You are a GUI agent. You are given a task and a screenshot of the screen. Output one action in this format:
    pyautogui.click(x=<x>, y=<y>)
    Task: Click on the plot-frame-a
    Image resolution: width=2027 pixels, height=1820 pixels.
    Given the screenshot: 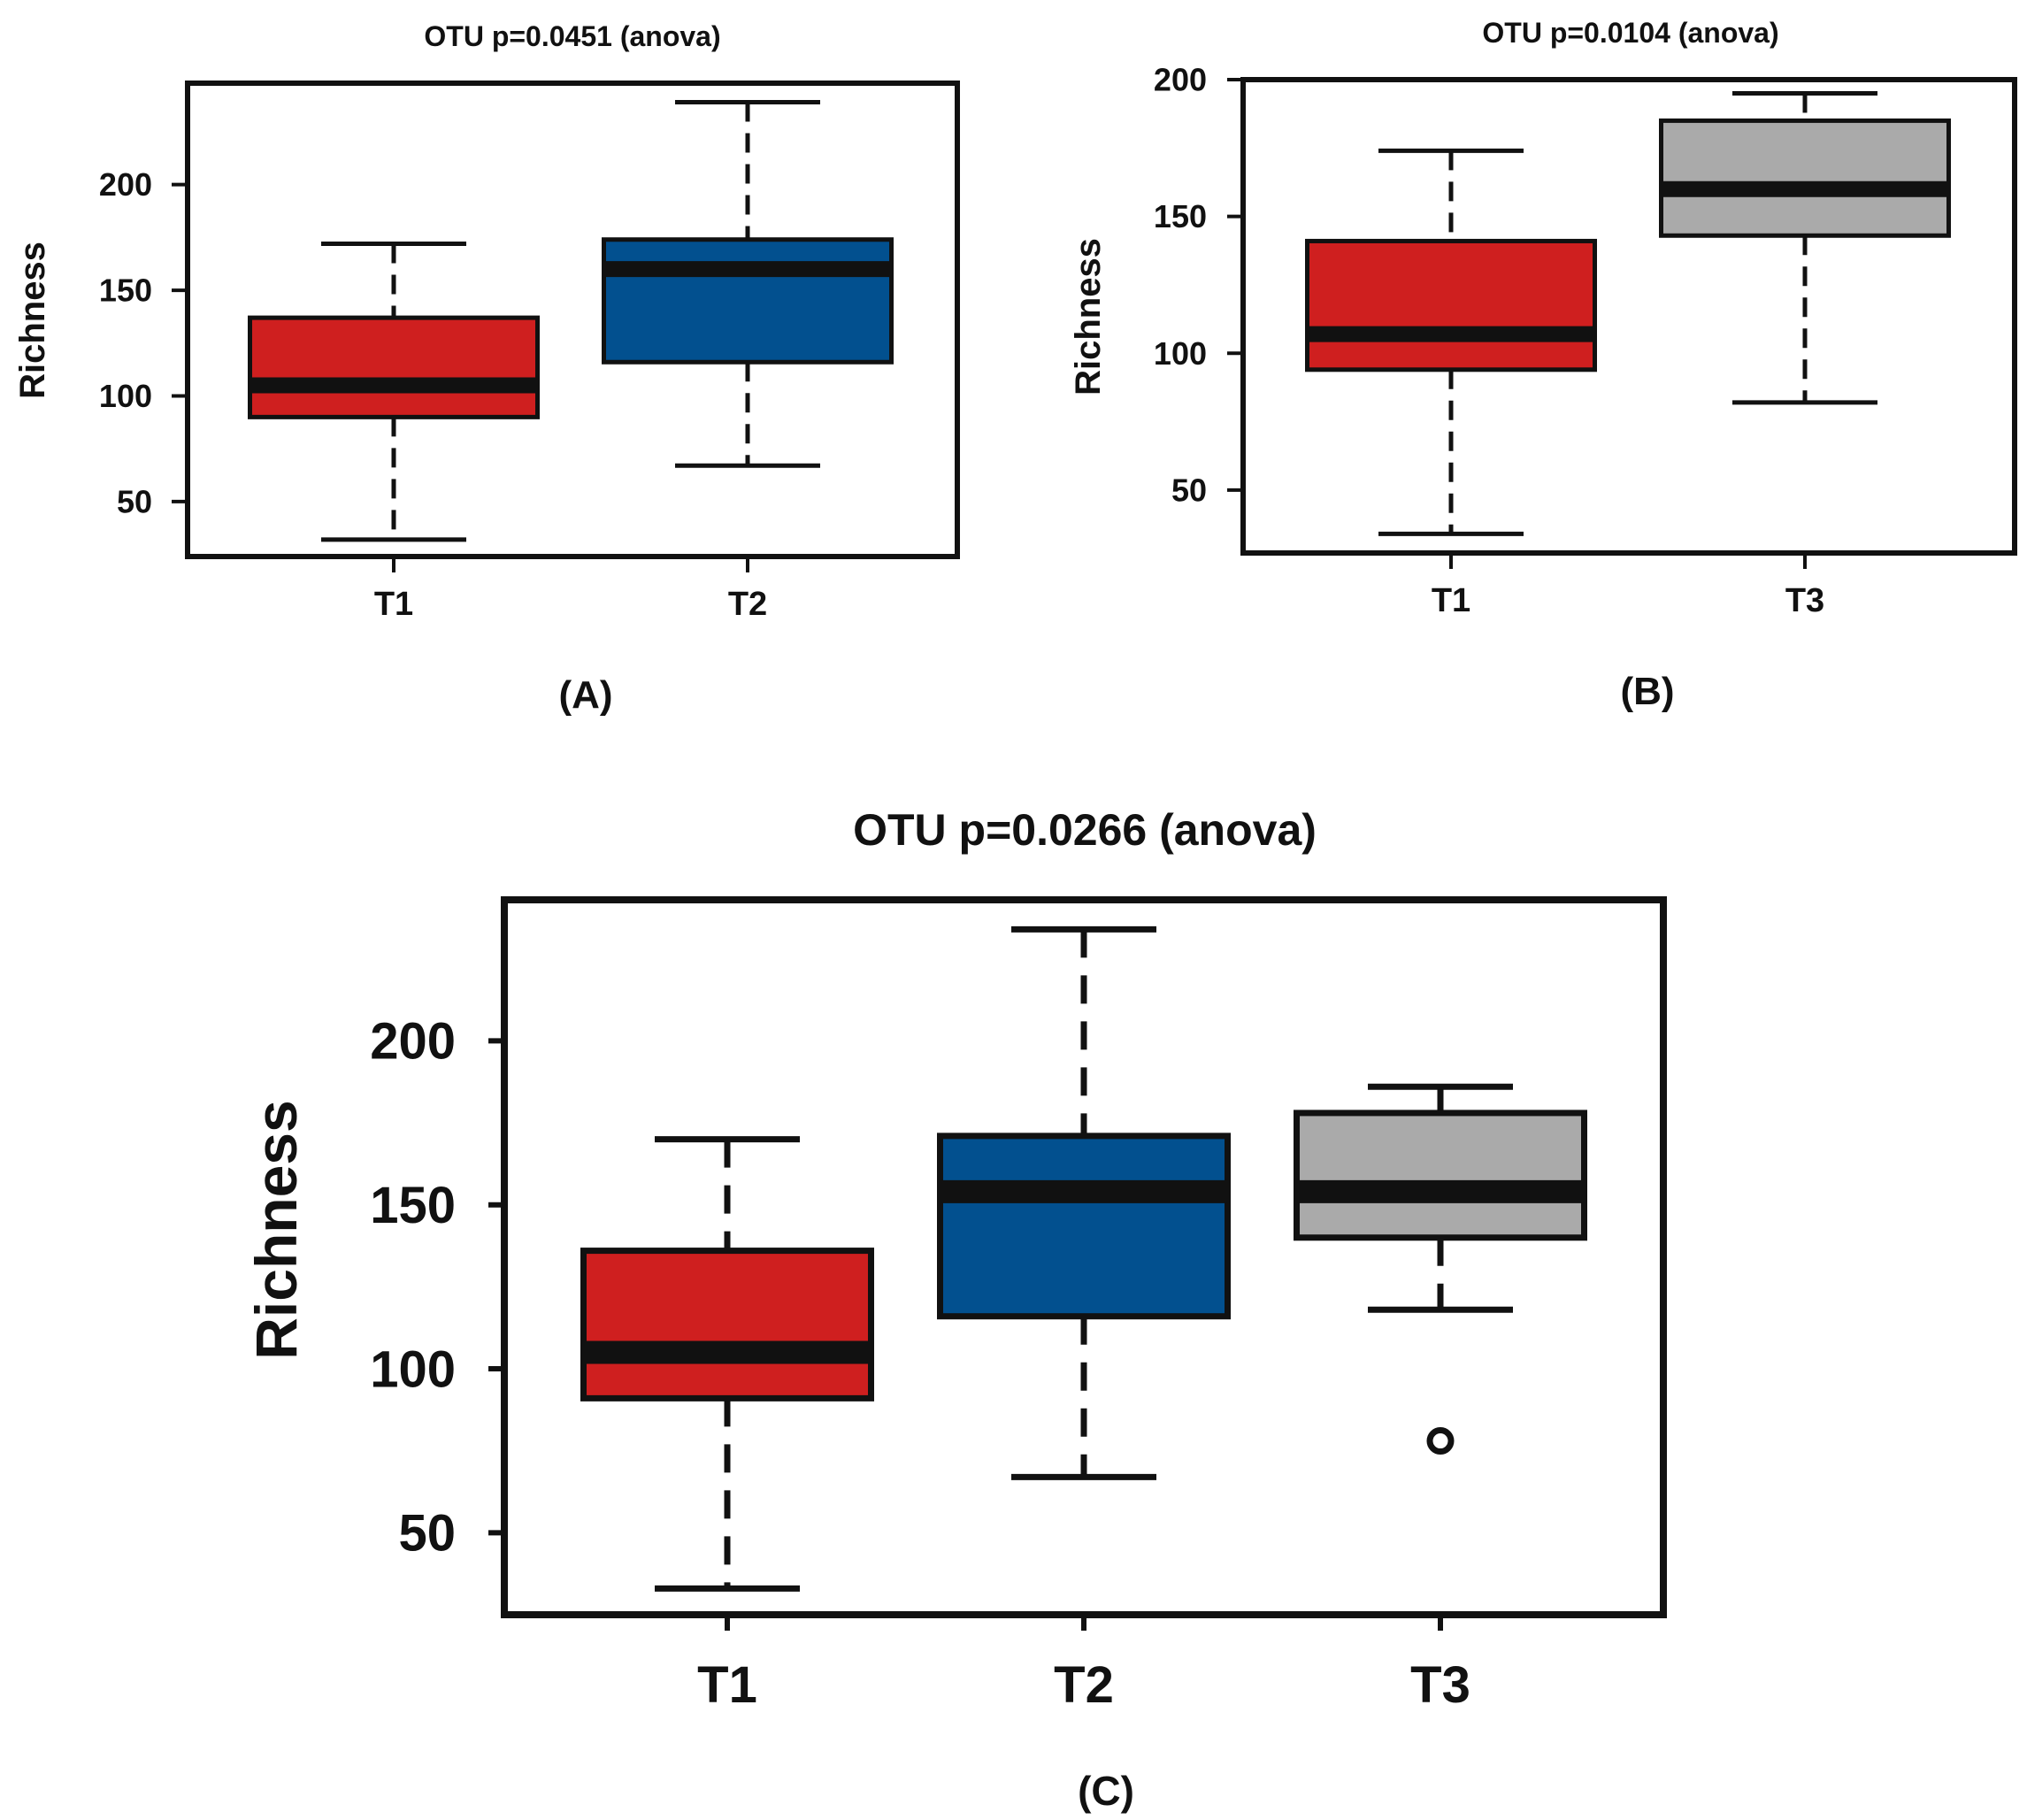 What is the action you would take?
    pyautogui.click(x=572, y=320)
    